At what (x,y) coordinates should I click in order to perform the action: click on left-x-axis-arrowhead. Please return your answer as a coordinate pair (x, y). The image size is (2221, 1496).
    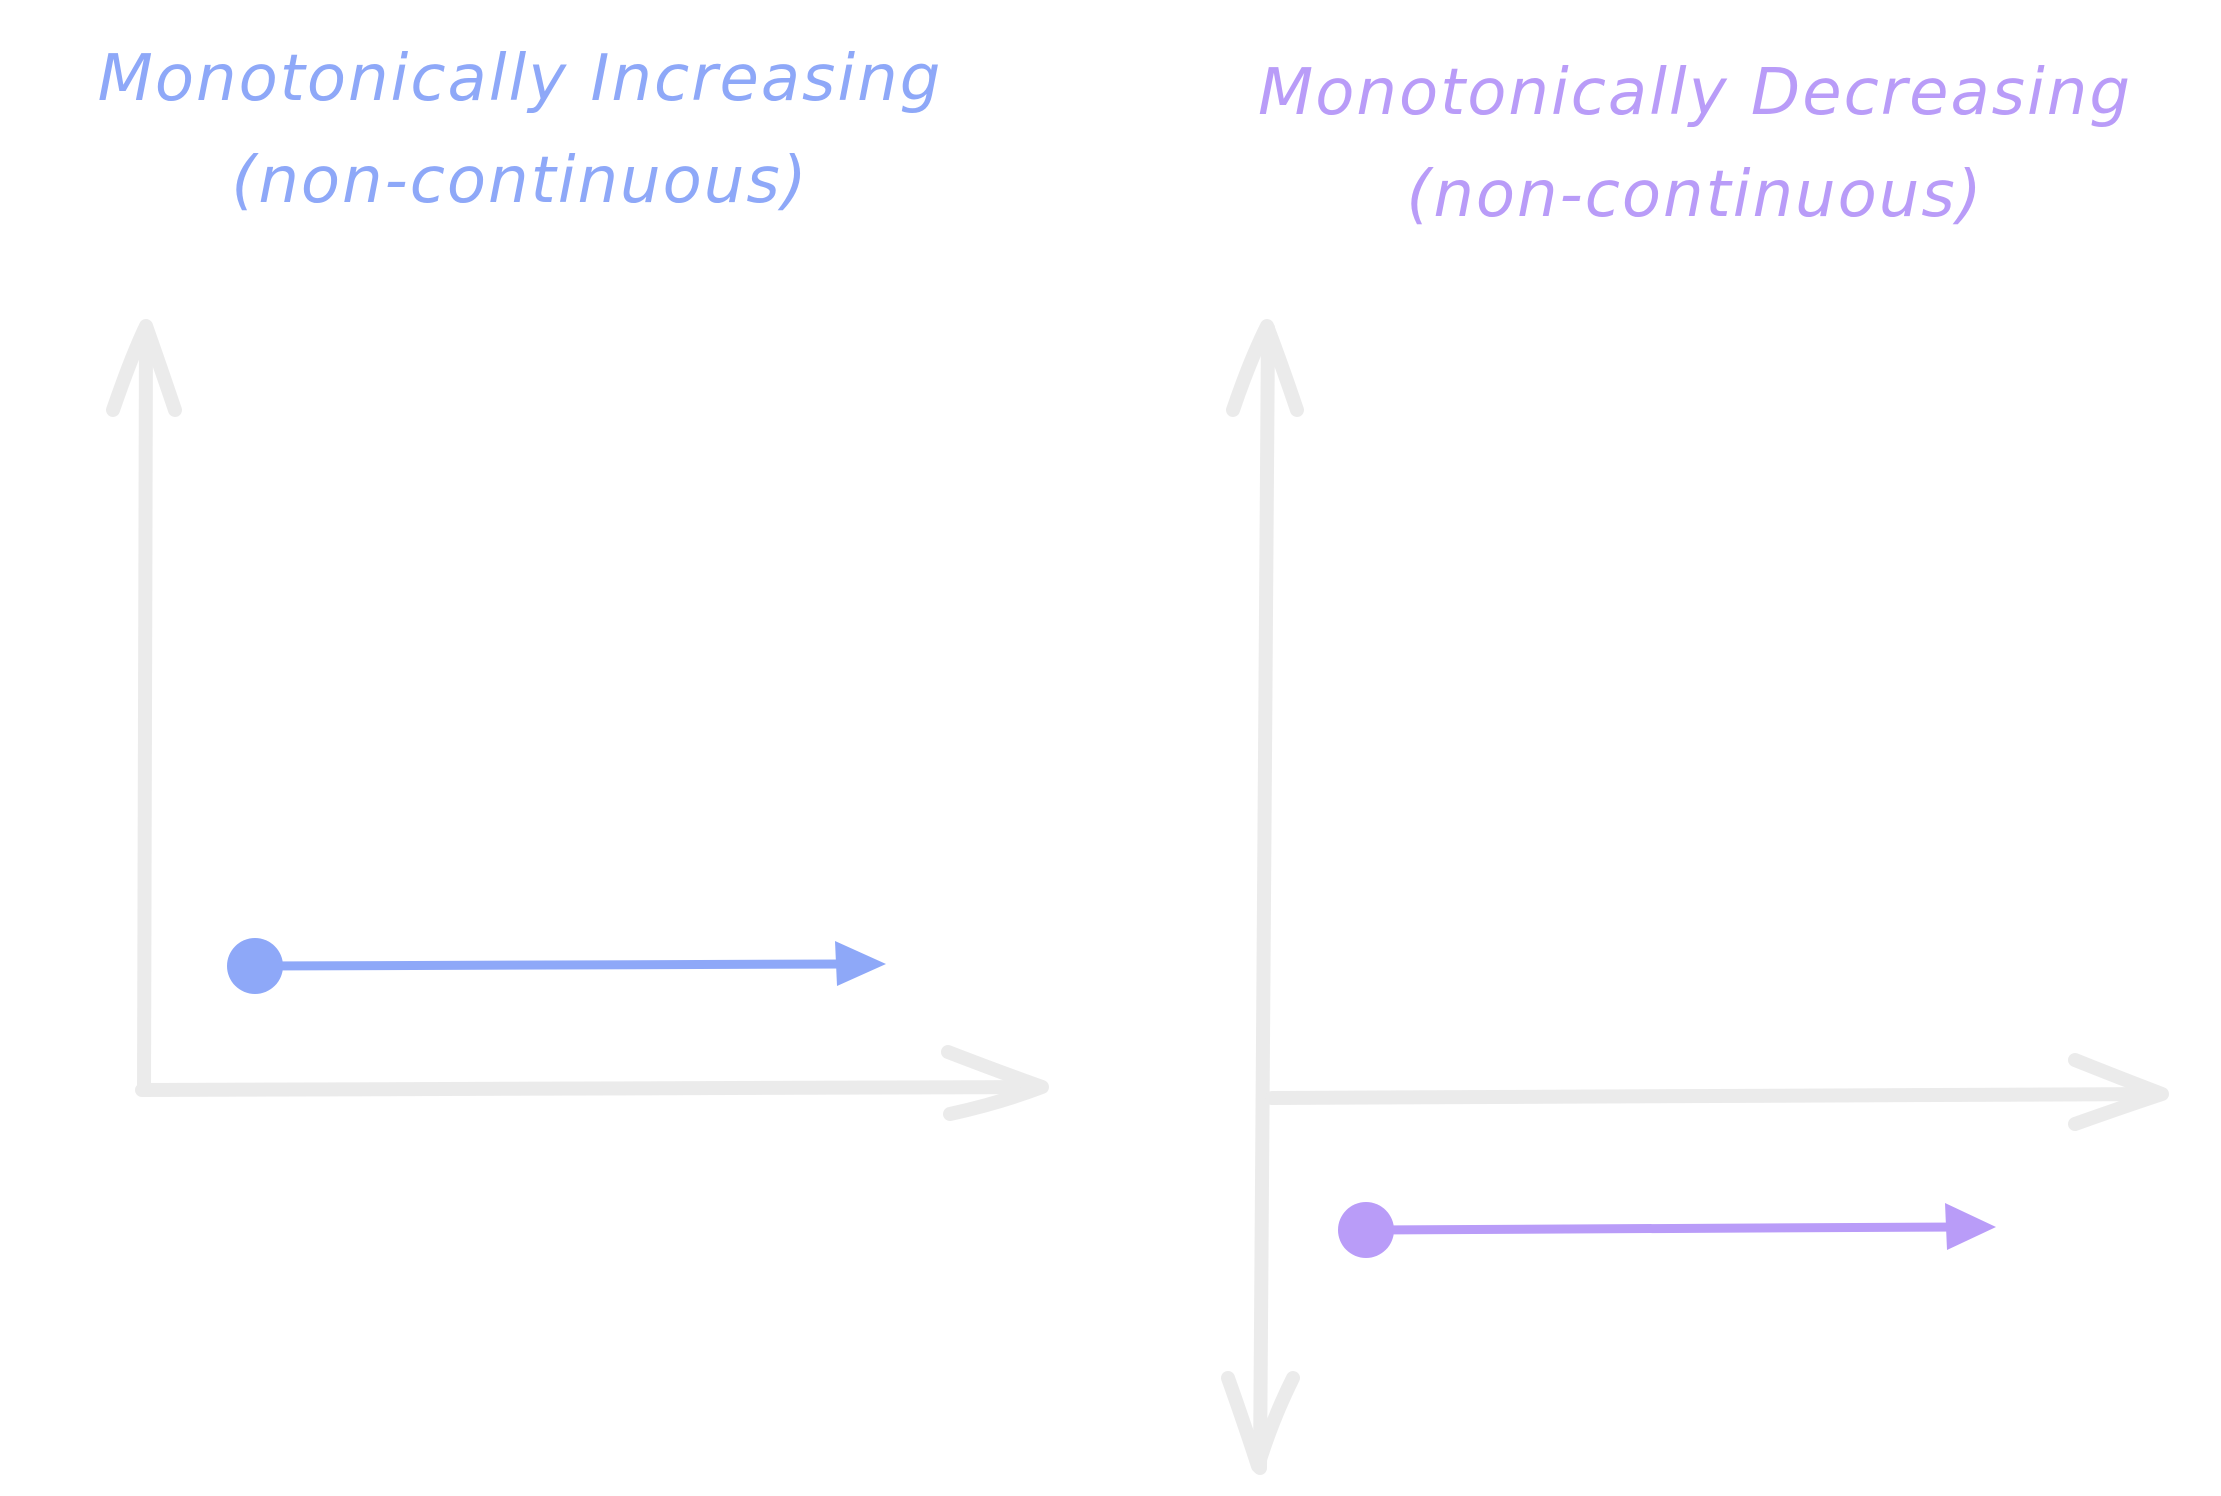
    Looking at the image, I should click on (995, 1083).